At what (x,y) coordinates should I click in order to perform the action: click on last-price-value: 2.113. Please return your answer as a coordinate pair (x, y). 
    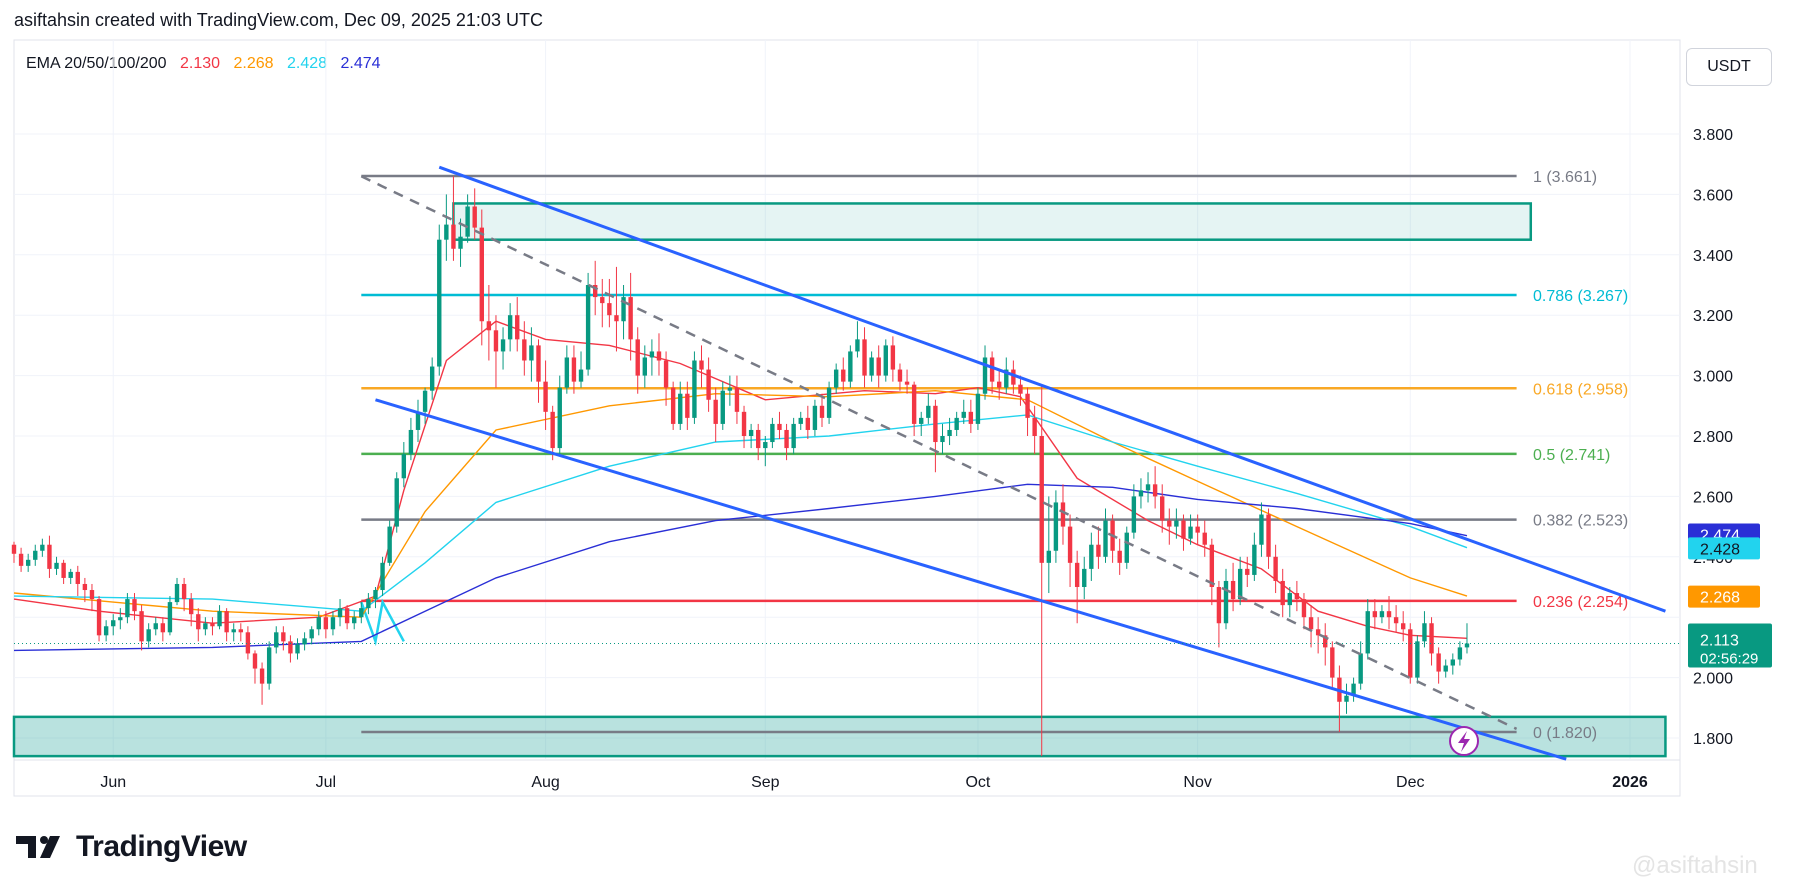
    Looking at the image, I should click on (1719, 640).